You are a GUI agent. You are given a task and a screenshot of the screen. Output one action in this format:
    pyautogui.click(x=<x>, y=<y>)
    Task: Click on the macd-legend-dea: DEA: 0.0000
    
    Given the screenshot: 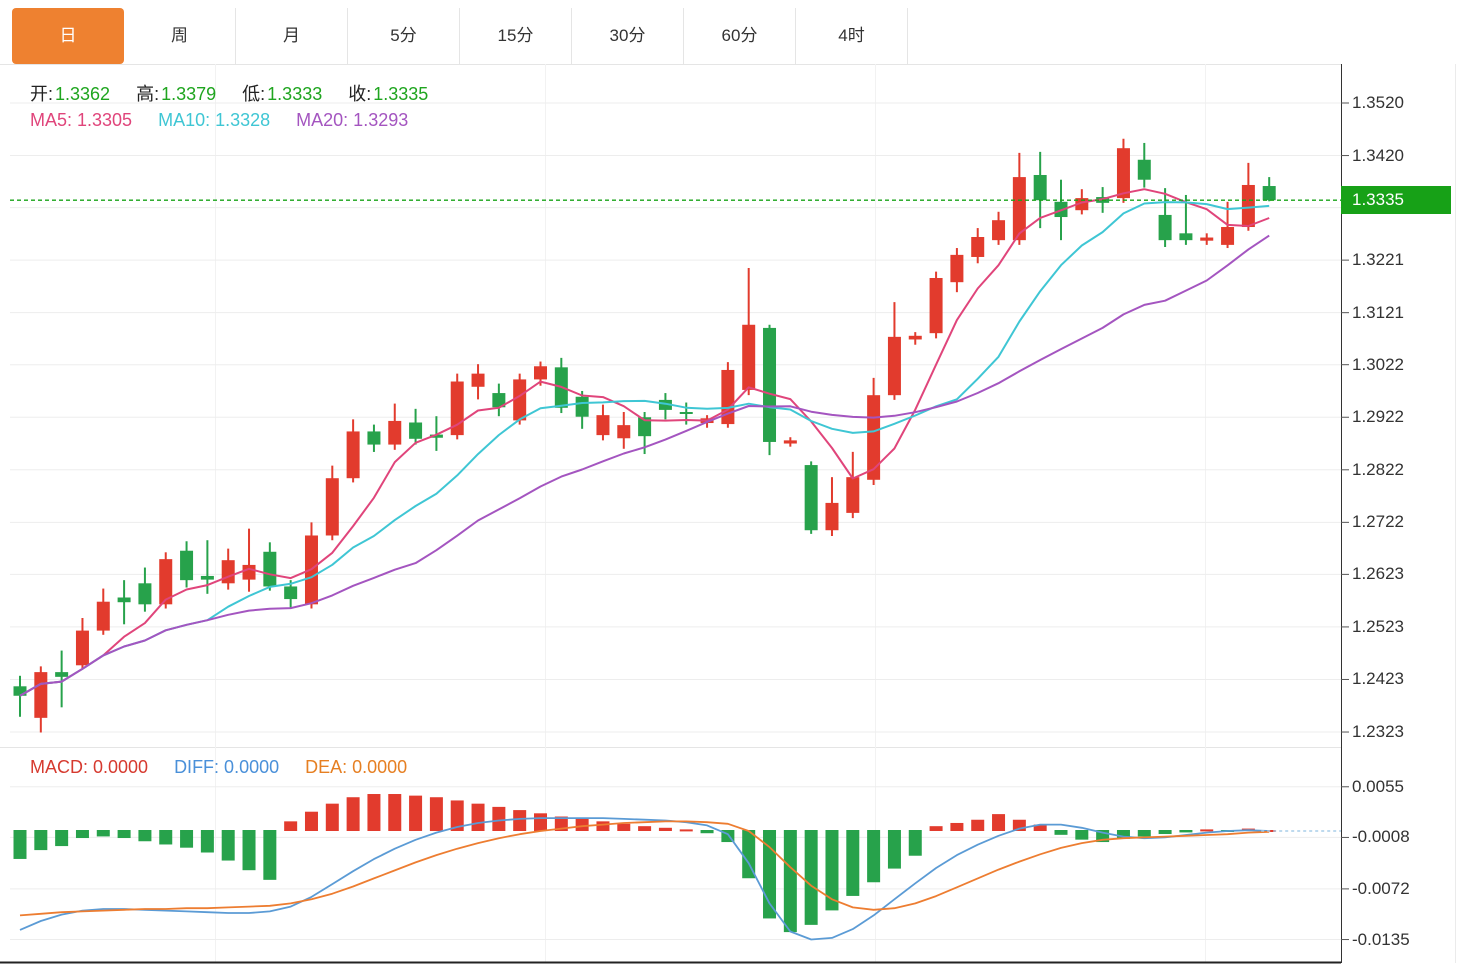 What is the action you would take?
    pyautogui.click(x=356, y=767)
    